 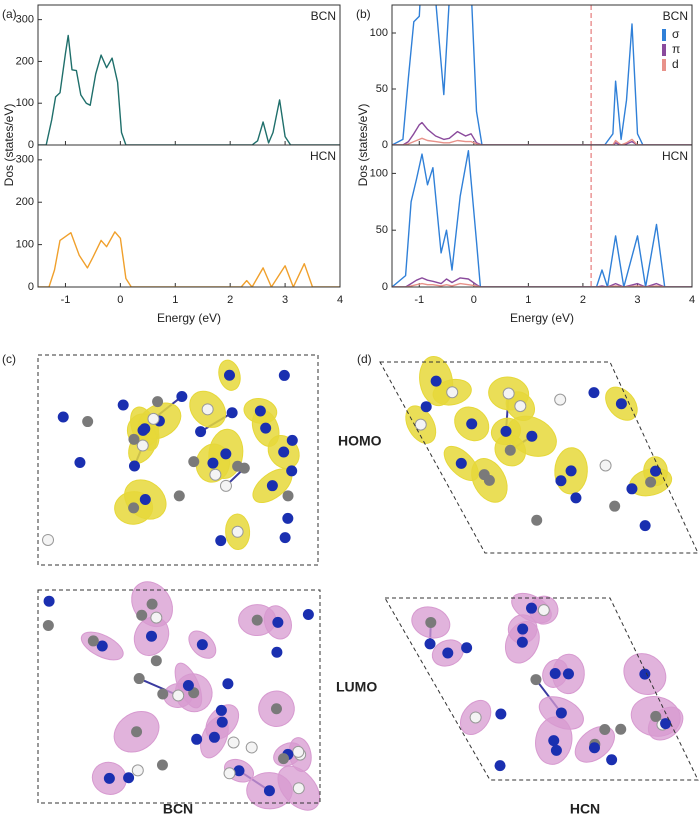 What do you see at coordinates (9, 14) in the screenshot?
I see `panel-label: (a)` at bounding box center [9, 14].